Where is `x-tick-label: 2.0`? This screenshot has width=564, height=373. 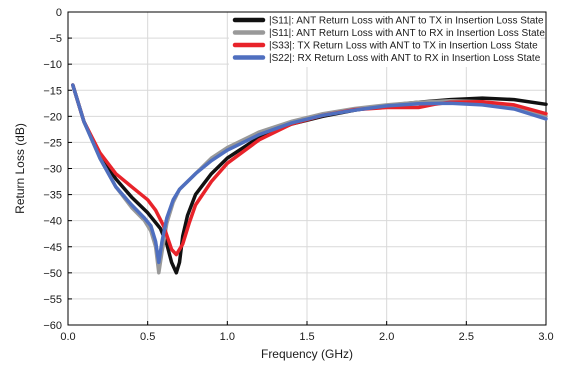 x-tick-label: 2.0 is located at coordinates (386, 337).